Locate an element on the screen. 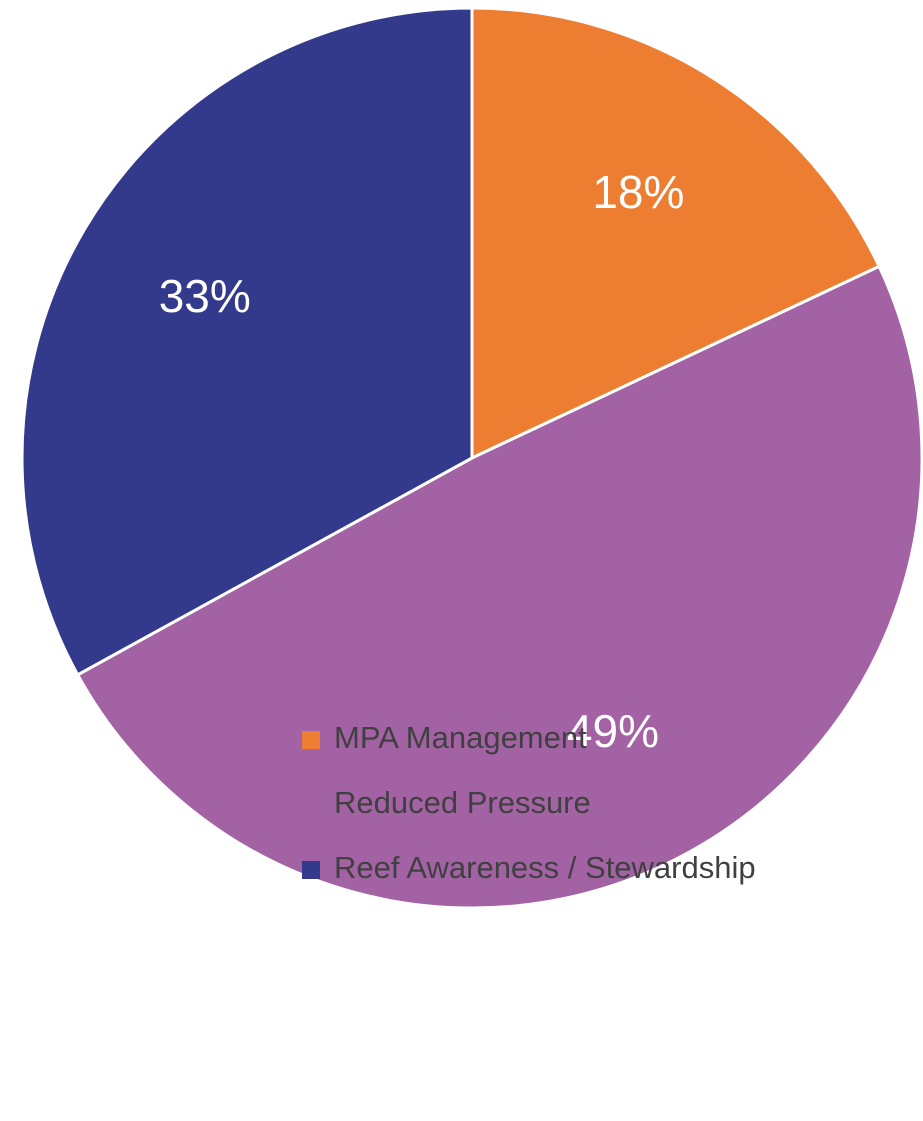  data-label: 33% is located at coordinates (205, 296).